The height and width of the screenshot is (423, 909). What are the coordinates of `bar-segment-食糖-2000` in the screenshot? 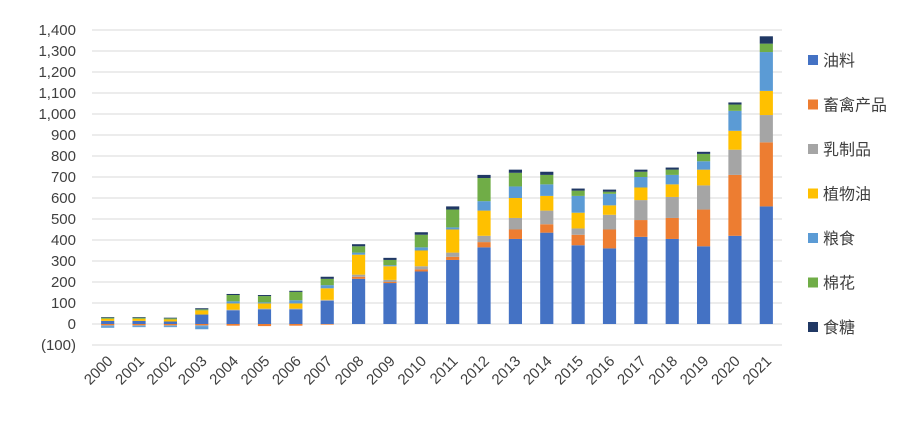 It's located at (108, 317).